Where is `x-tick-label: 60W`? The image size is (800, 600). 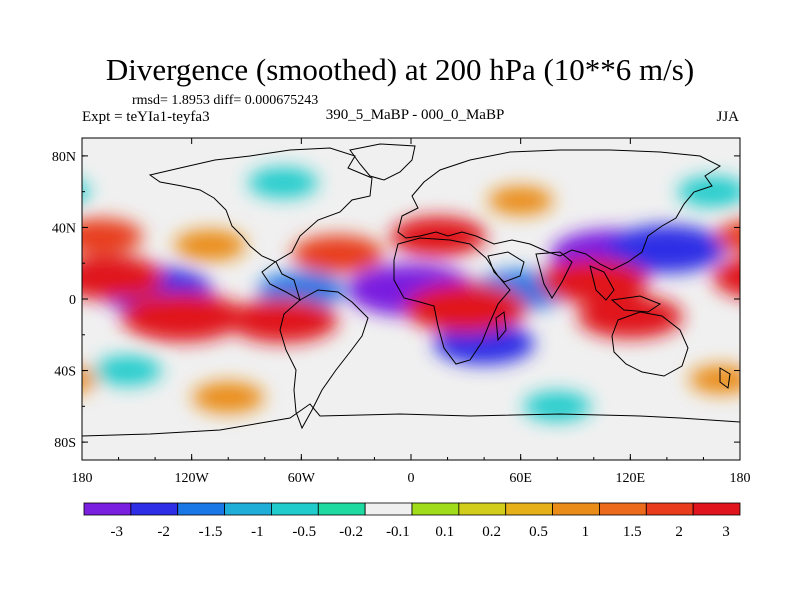 x-tick-label: 60W is located at coordinates (302, 478).